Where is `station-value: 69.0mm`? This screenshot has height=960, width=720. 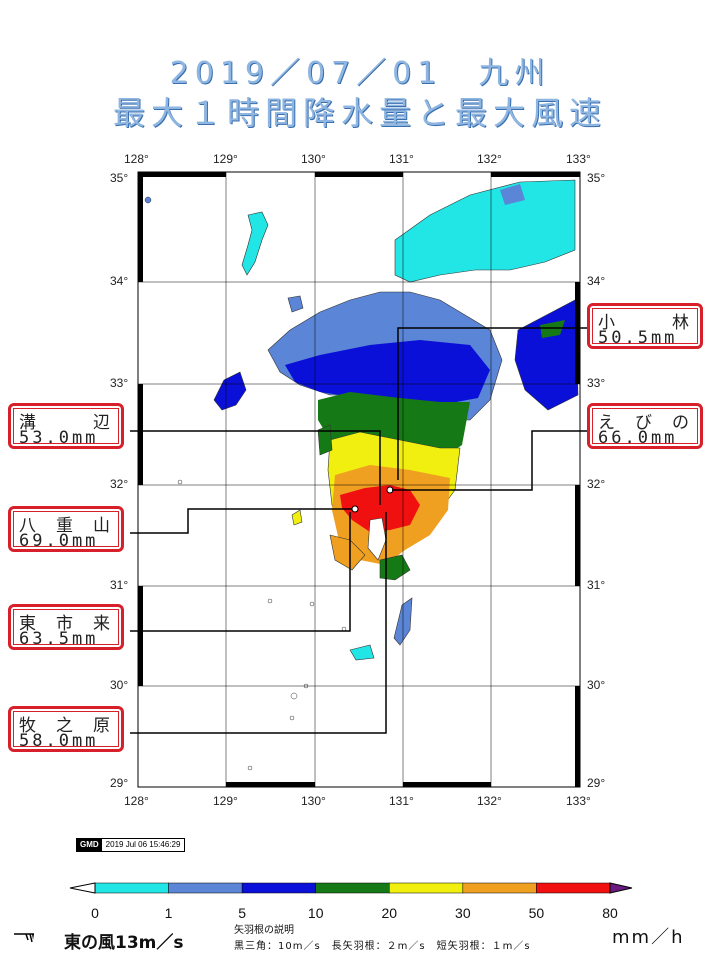 station-value: 69.0mm is located at coordinates (59, 541).